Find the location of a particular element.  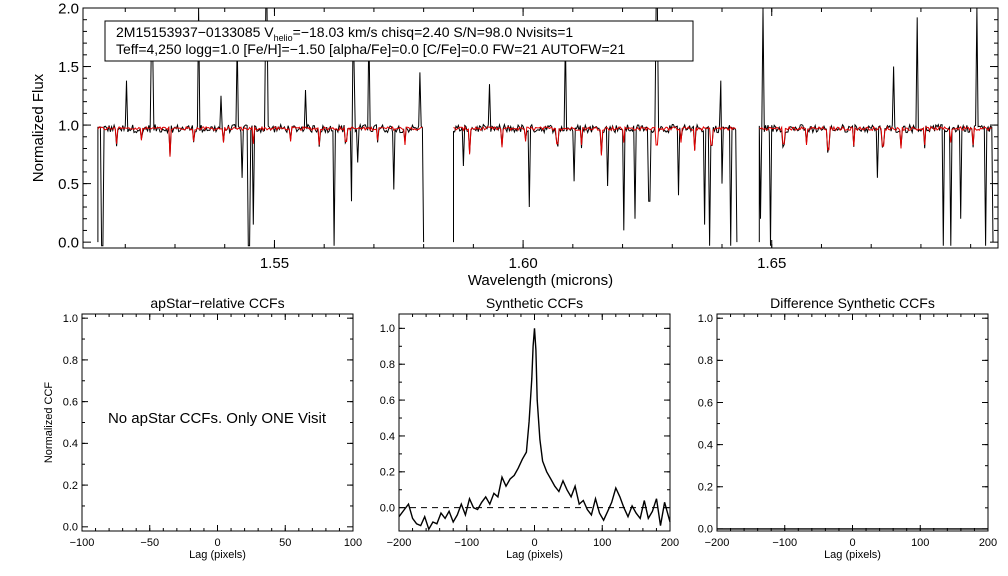

y-tick-label: 1.5 is located at coordinates (68, 67).